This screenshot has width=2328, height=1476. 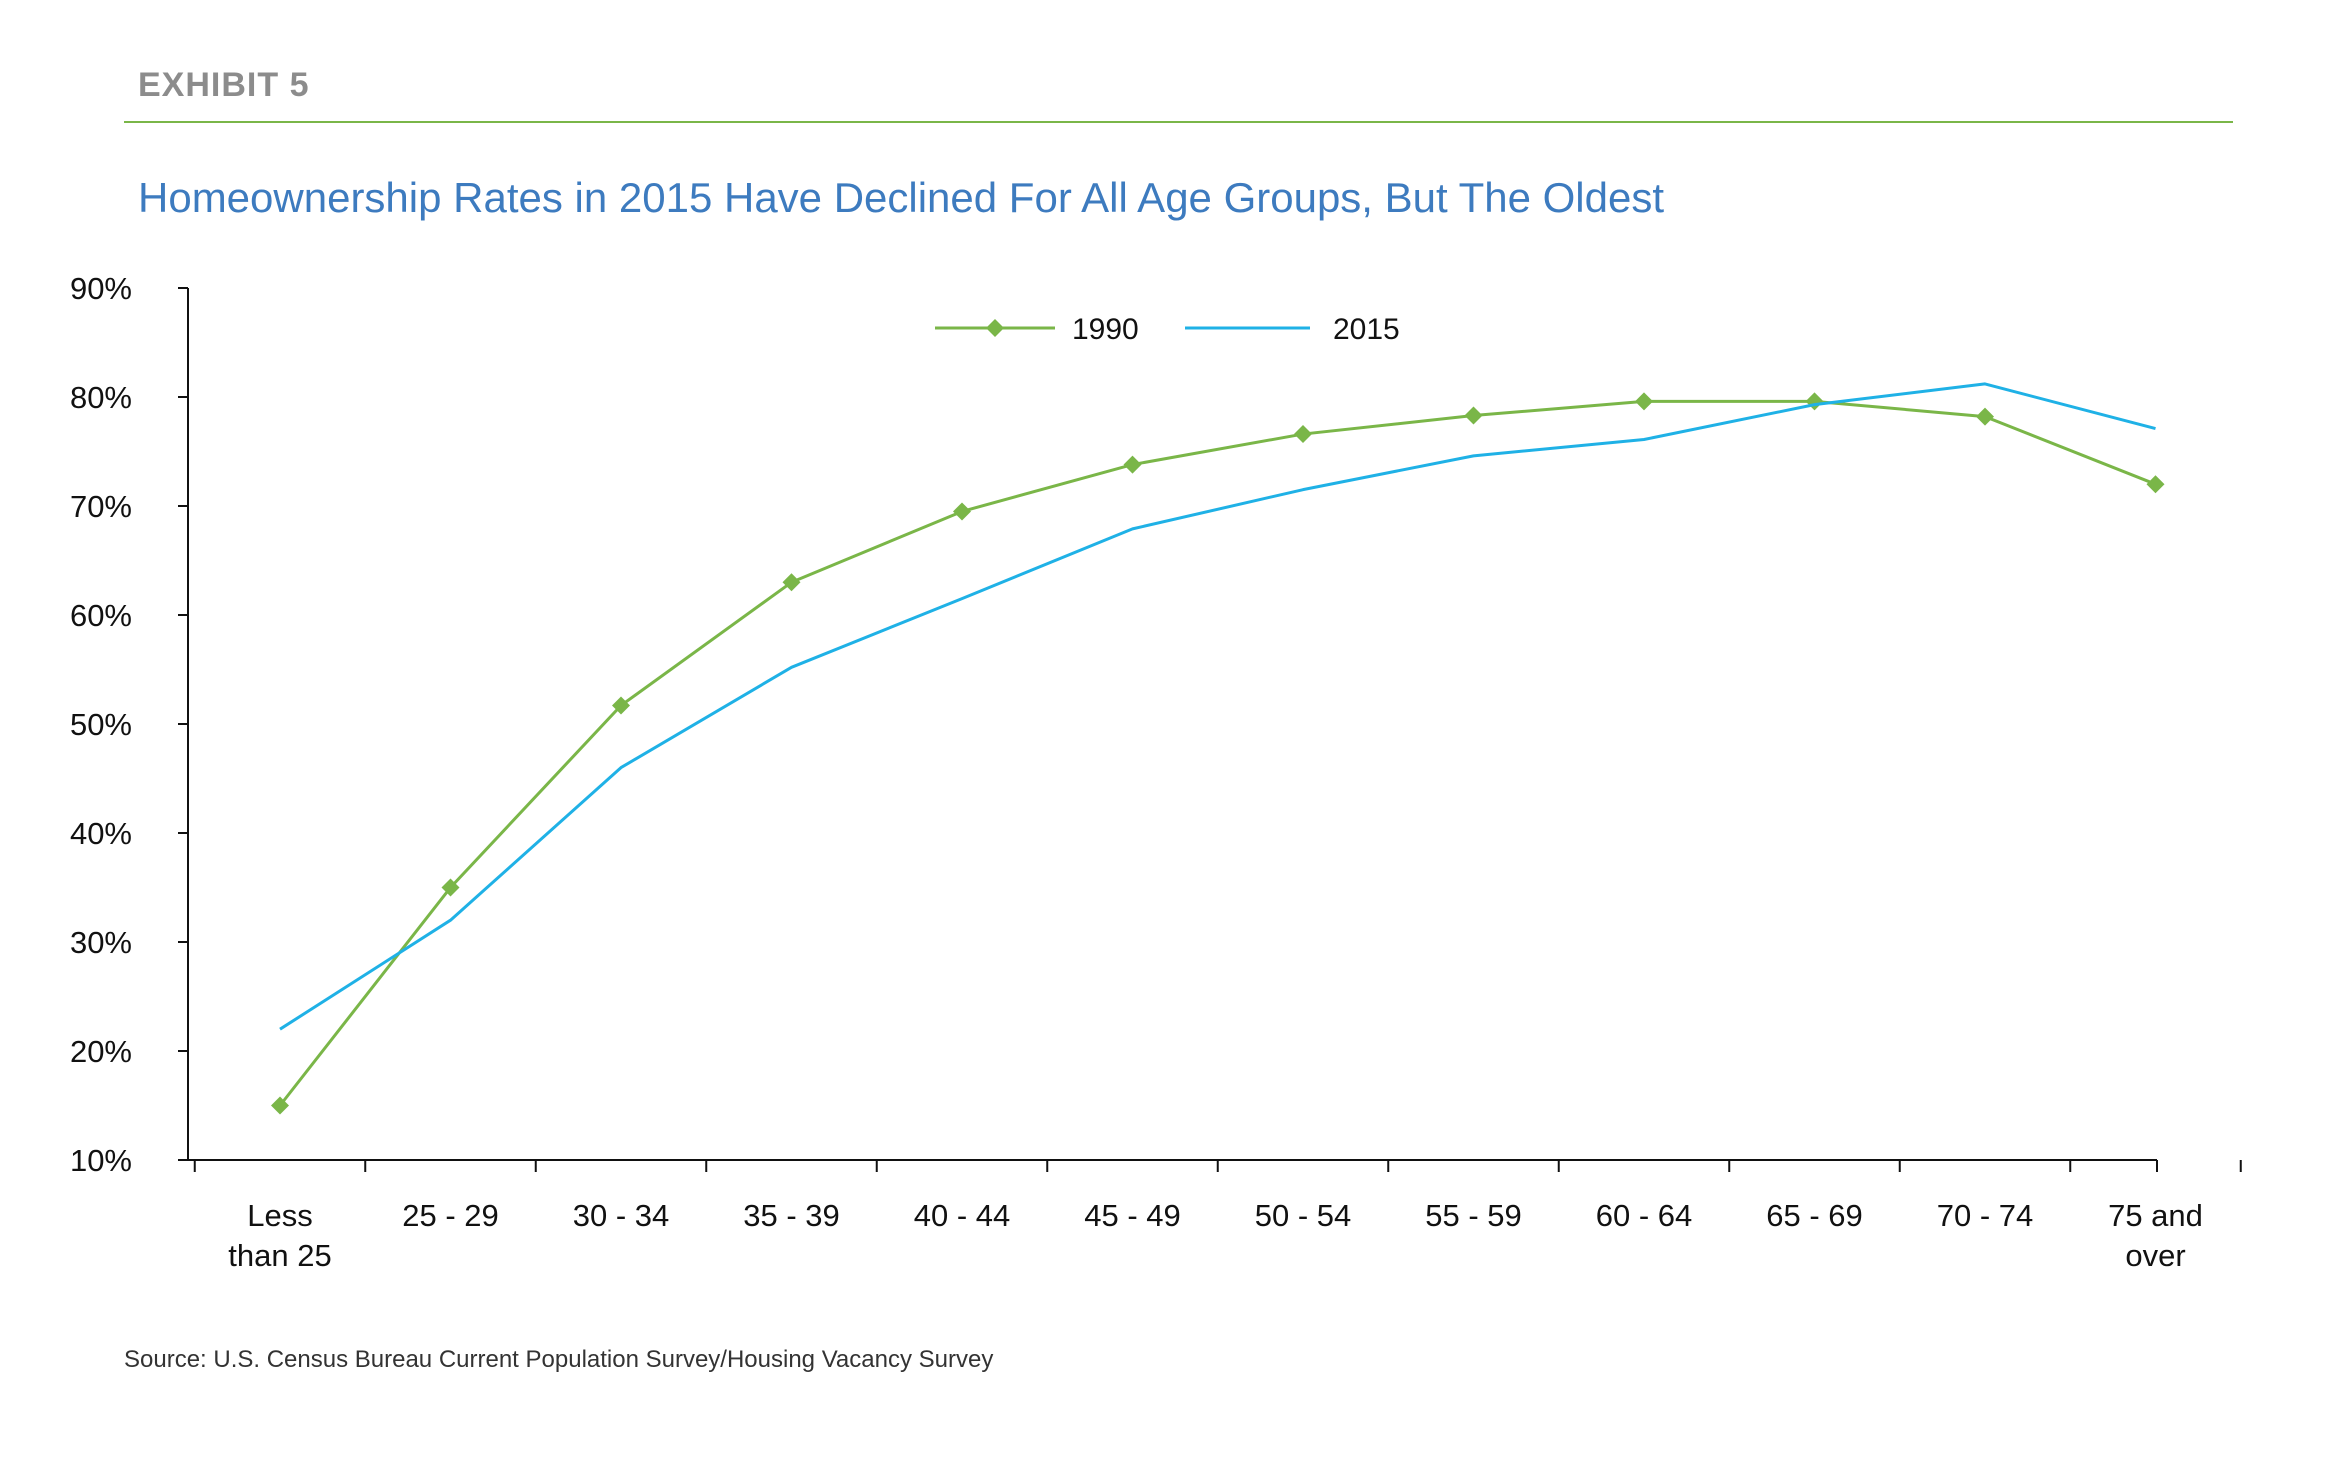 I want to click on legend-label-1990: 1990, so click(x=1105, y=329).